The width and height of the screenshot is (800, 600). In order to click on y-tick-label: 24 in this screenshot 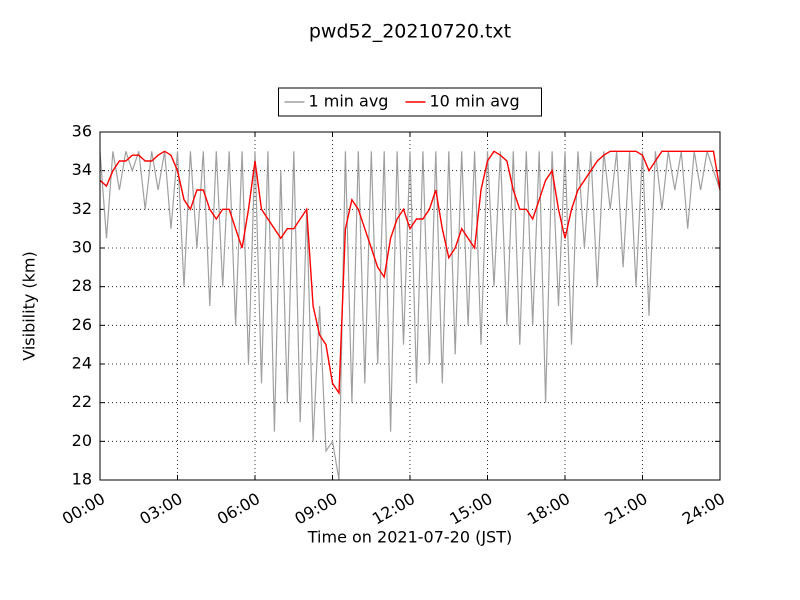, I will do `click(82, 363)`.